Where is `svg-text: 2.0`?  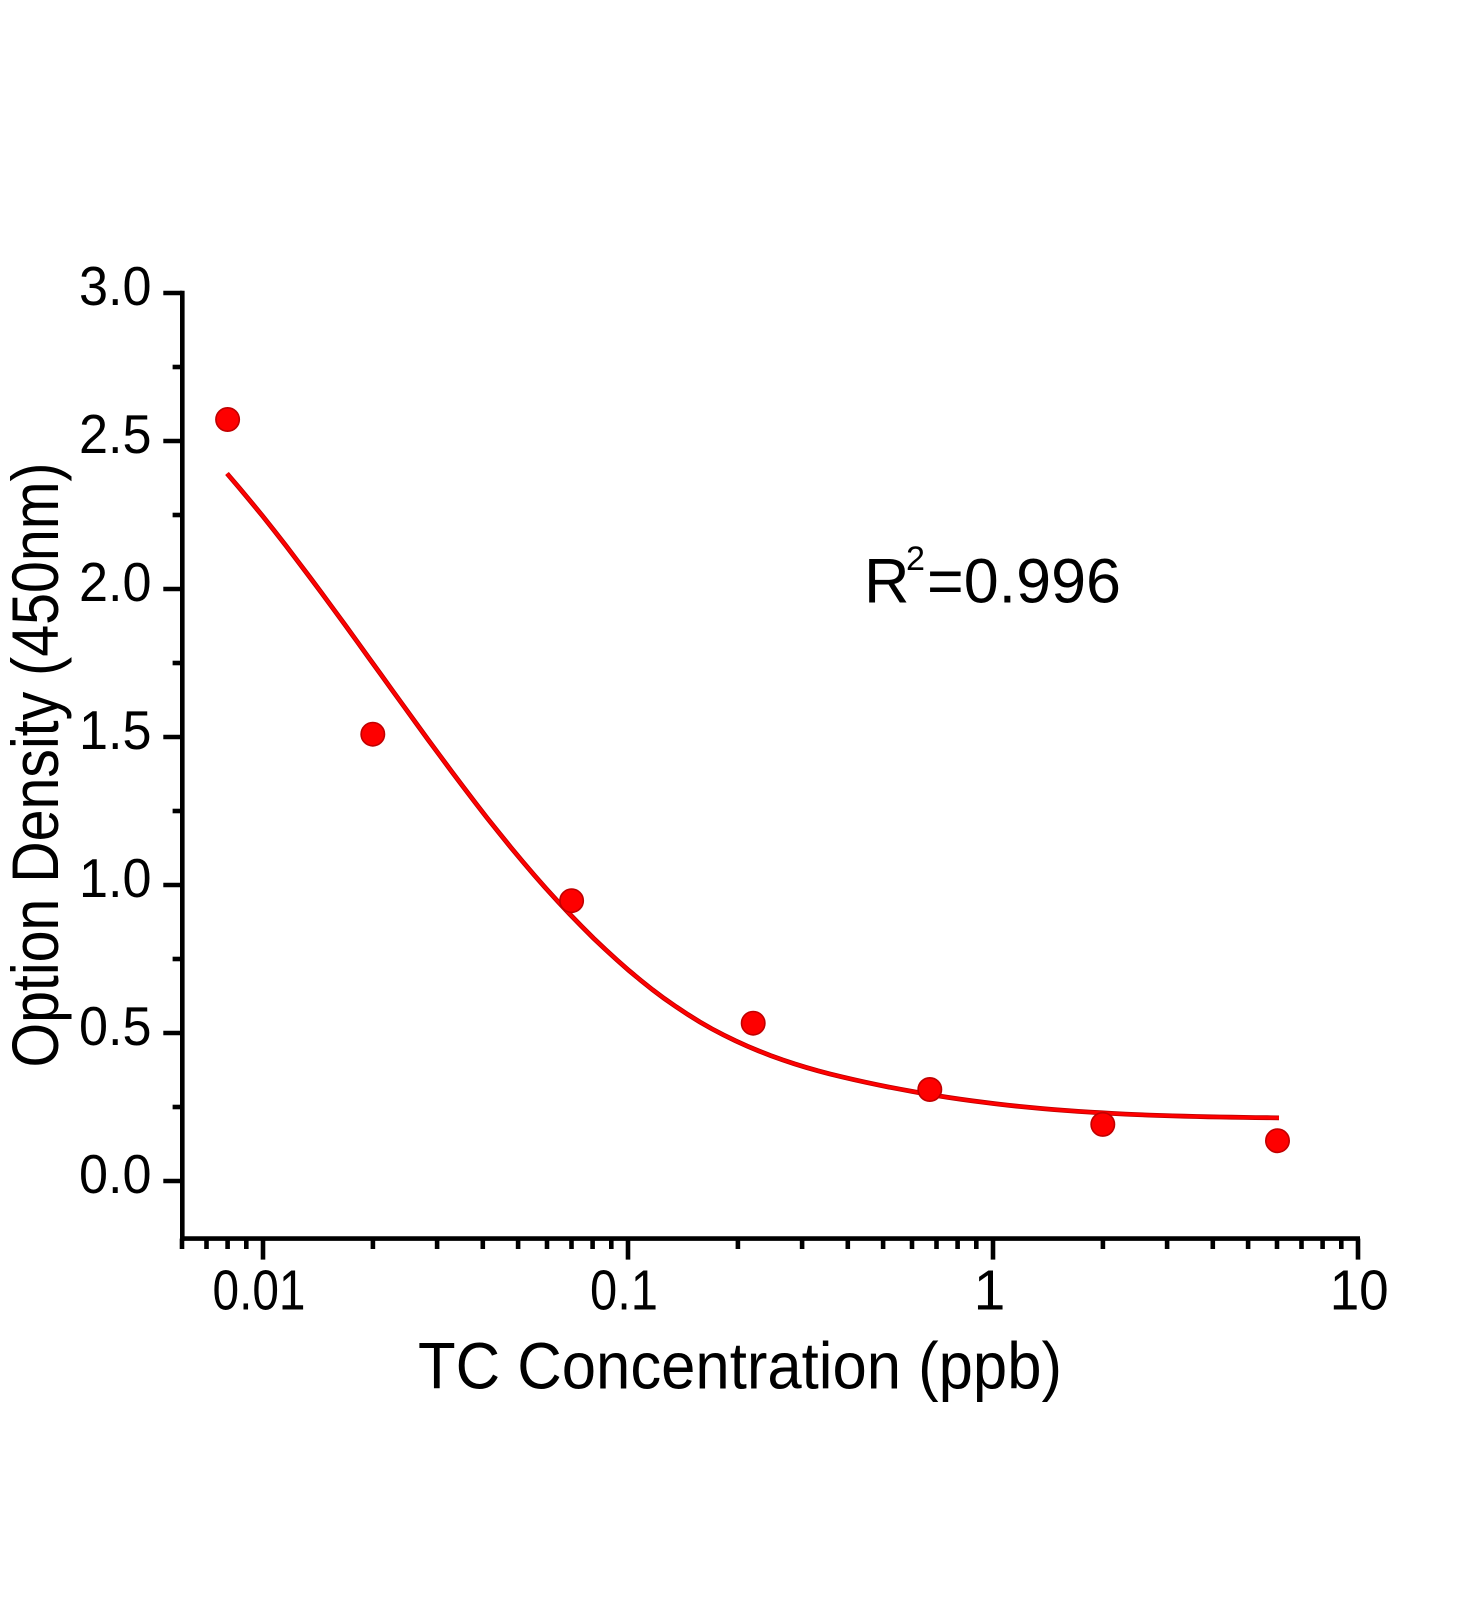
svg-text: 2.0 is located at coordinates (115, 582).